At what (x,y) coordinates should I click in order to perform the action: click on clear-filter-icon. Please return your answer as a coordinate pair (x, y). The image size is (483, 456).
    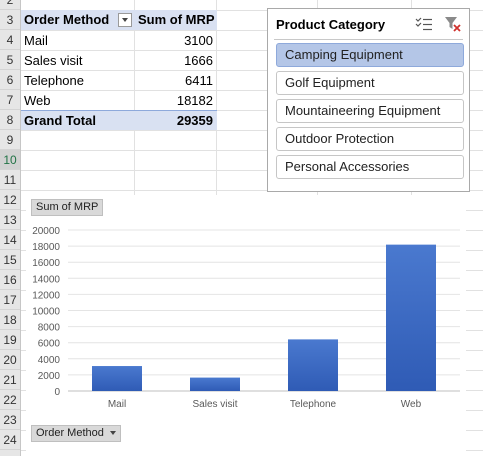
    Looking at the image, I should click on (453, 24).